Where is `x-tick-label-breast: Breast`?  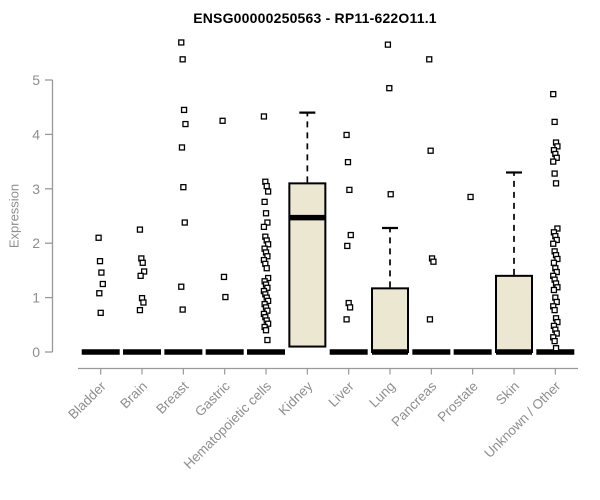
x-tick-label-breast: Breast is located at coordinates (172, 397).